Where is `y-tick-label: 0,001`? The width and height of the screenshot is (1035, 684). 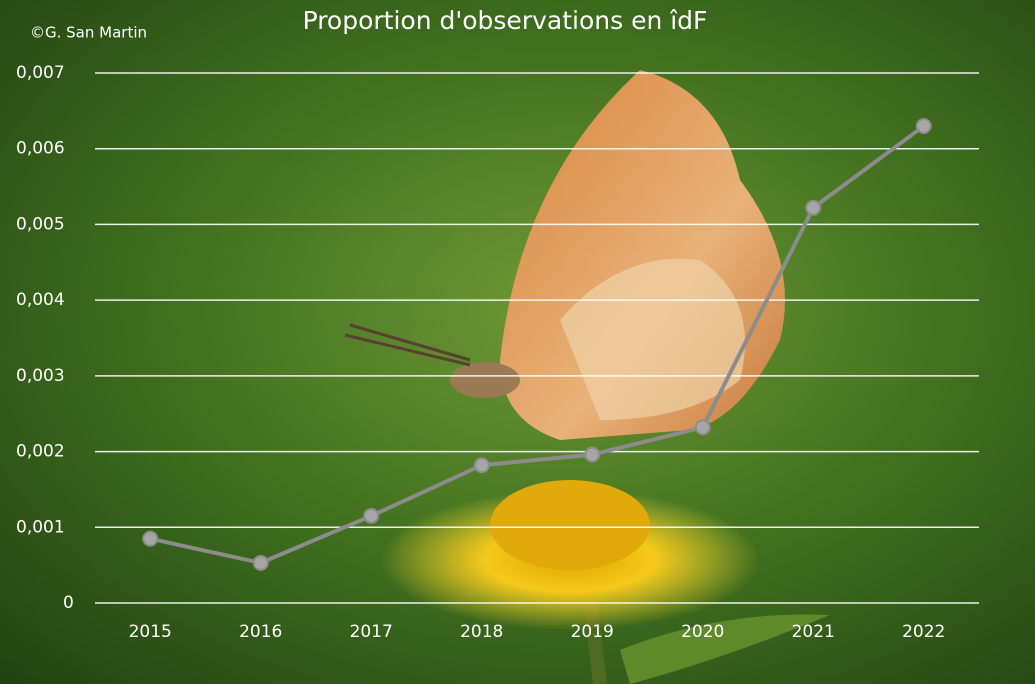
y-tick-label: 0,001 is located at coordinates (40, 527).